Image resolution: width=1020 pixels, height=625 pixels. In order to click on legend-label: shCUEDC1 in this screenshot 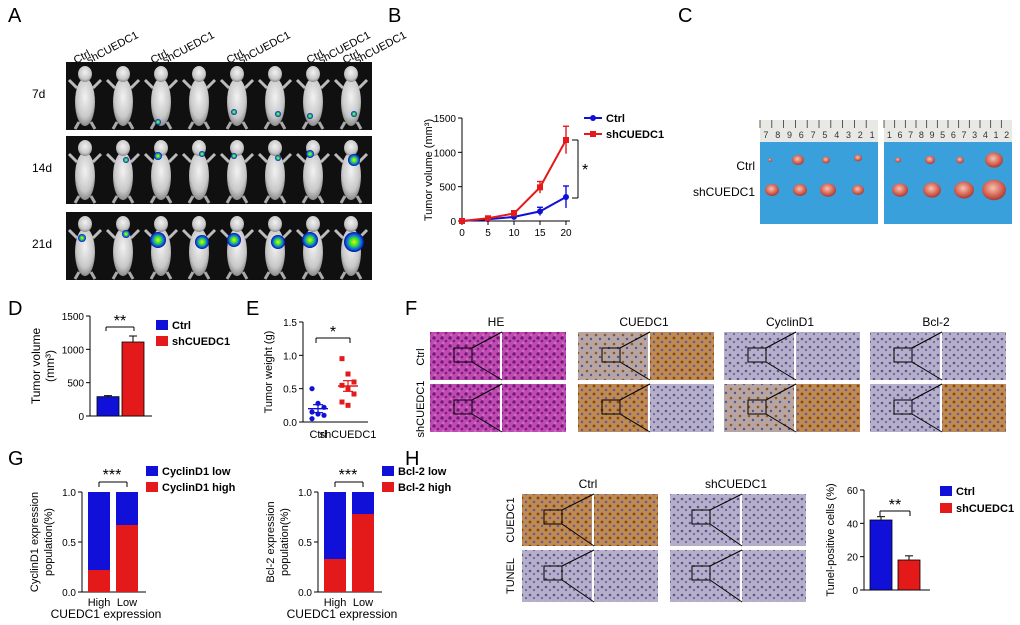, I will do `click(635, 135)`.